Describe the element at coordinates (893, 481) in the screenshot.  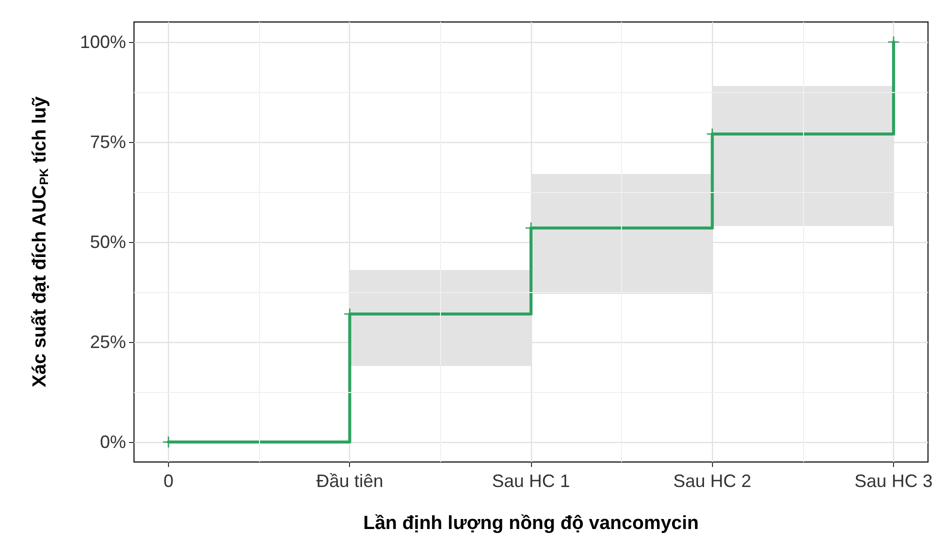
I see `x-tick-label: Sau HC 3` at that location.